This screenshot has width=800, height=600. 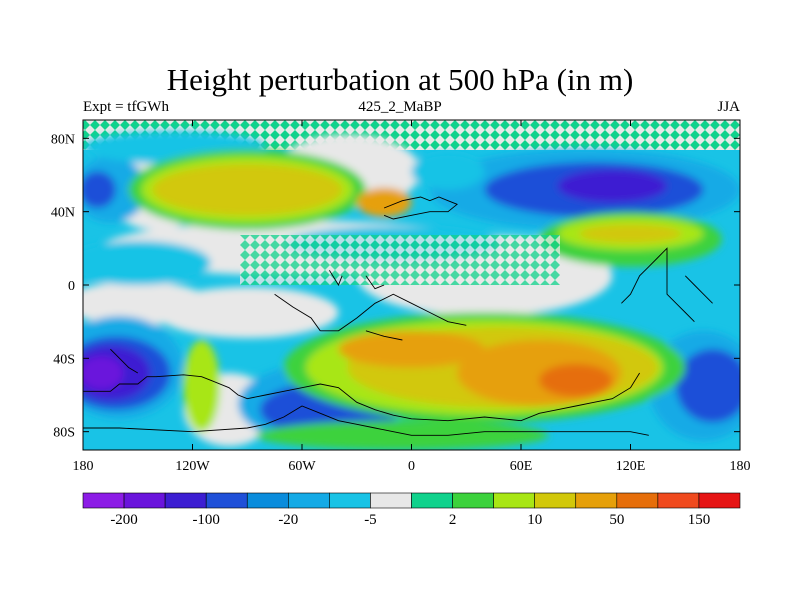 I want to click on x-tick-label-2: 60W, so click(x=302, y=466).